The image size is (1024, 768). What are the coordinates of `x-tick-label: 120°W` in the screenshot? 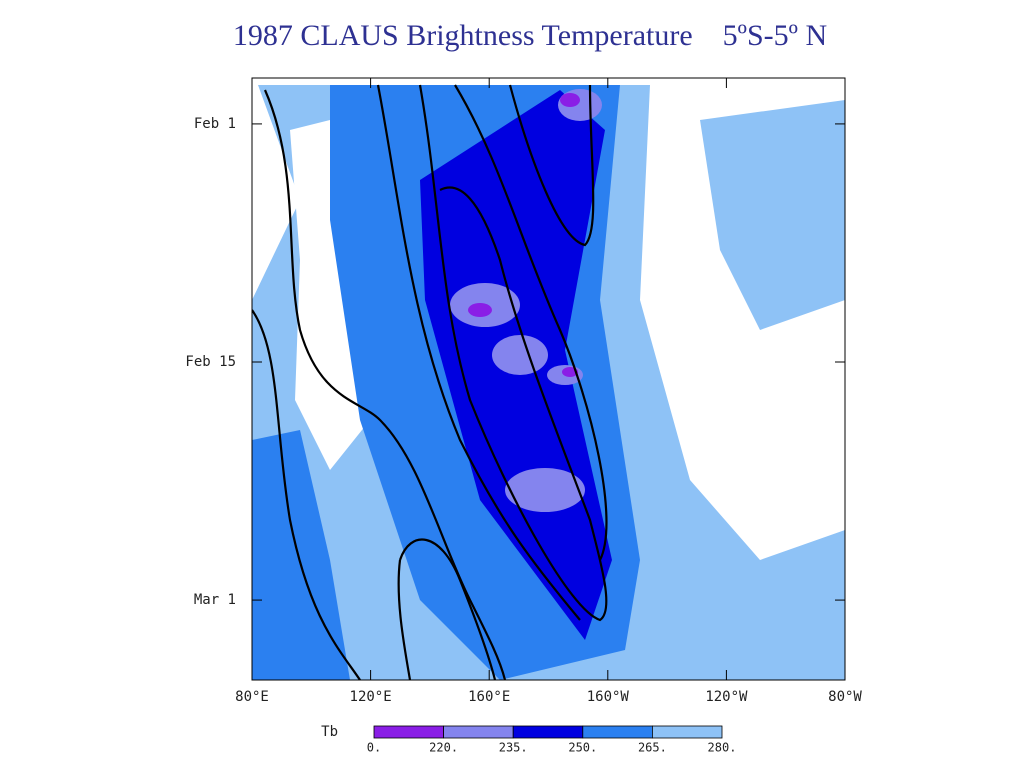 It's located at (726, 697).